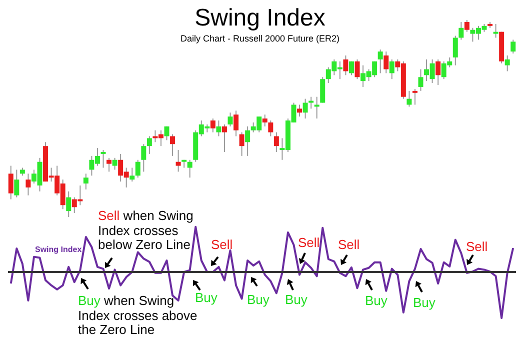 The height and width of the screenshot is (350, 520). Describe the element at coordinates (260, 18) in the screenshot. I see `chart-title: Swing Index` at that location.